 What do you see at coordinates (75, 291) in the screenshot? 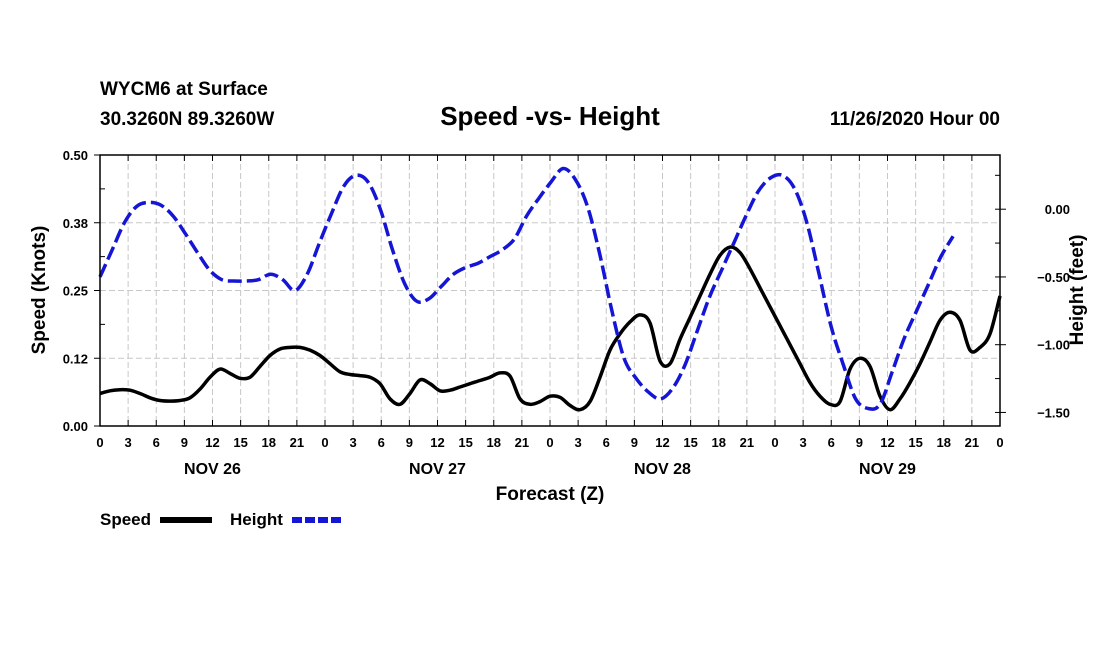
I see `y-tick-label: 0.25` at bounding box center [75, 291].